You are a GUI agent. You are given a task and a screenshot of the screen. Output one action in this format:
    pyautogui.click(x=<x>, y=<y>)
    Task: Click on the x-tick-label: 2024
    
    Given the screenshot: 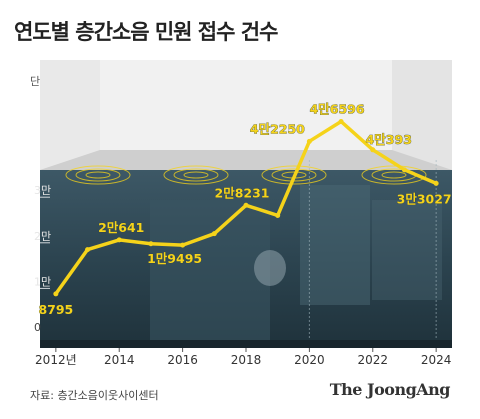 What is the action you would take?
    pyautogui.click(x=436, y=360)
    